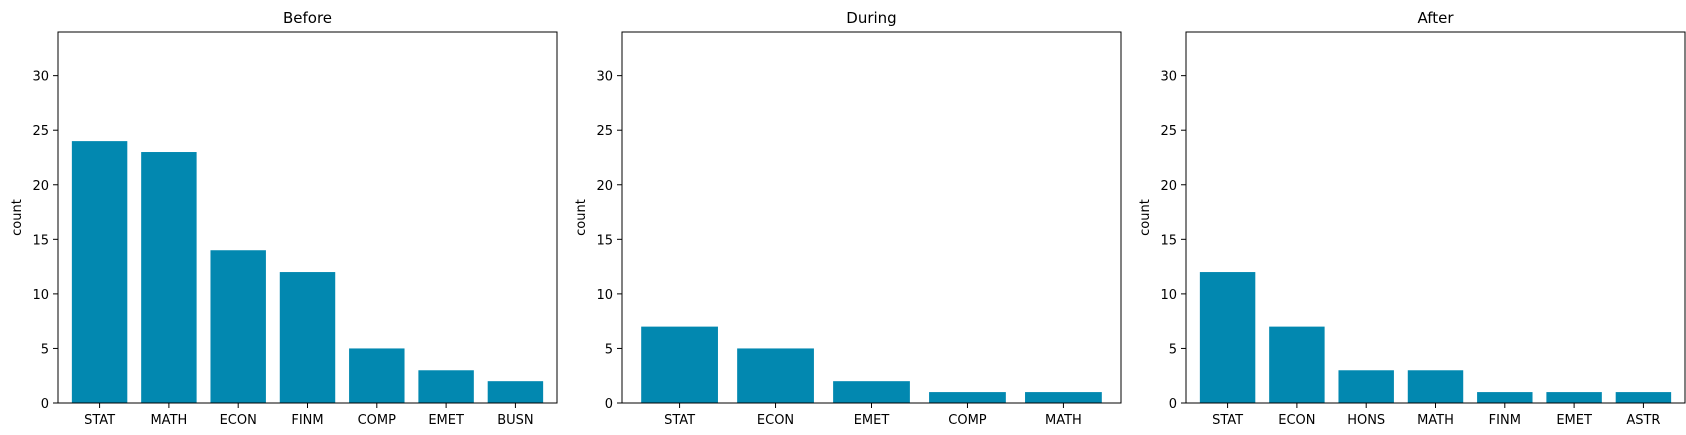 This screenshot has width=1686, height=435. Describe the element at coordinates (515, 420) in the screenshot. I see `x-tick-label: BUSN` at that location.